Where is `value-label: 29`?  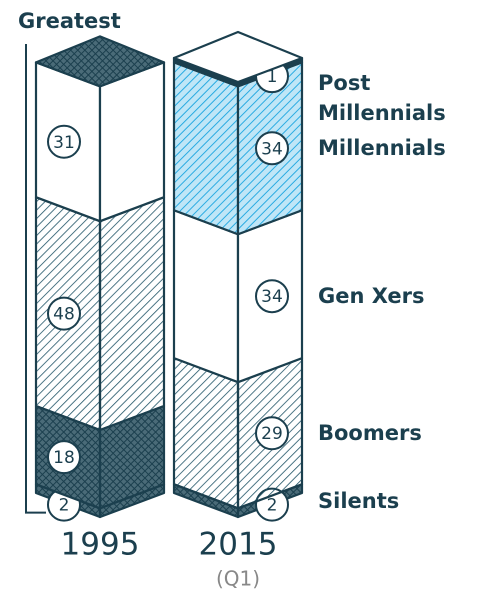
value-label: 29 is located at coordinates (272, 434).